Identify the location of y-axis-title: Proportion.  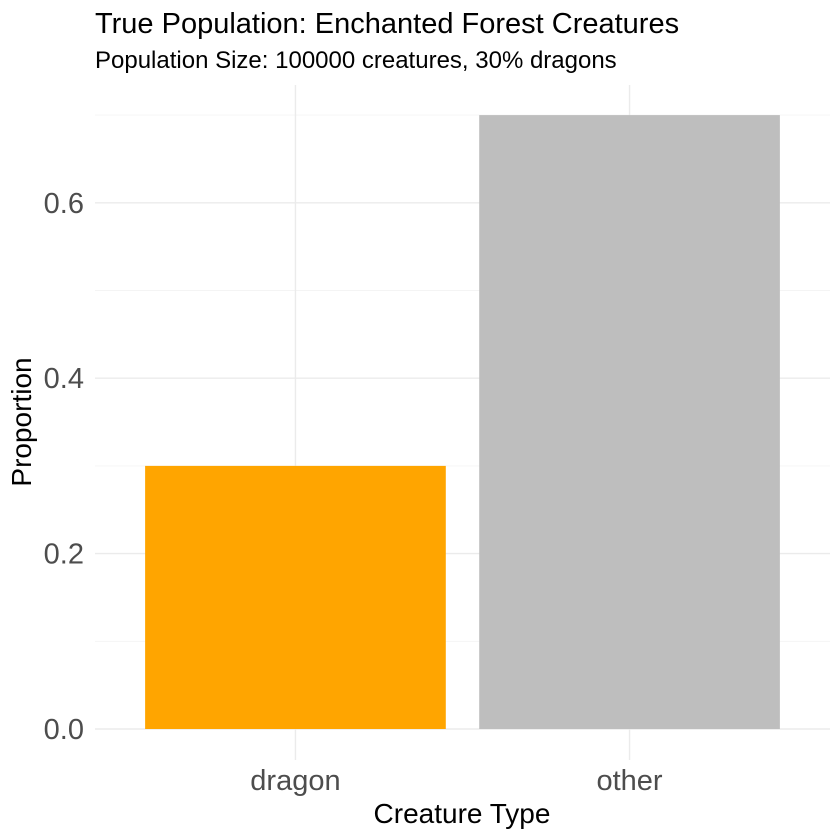
(21, 421).